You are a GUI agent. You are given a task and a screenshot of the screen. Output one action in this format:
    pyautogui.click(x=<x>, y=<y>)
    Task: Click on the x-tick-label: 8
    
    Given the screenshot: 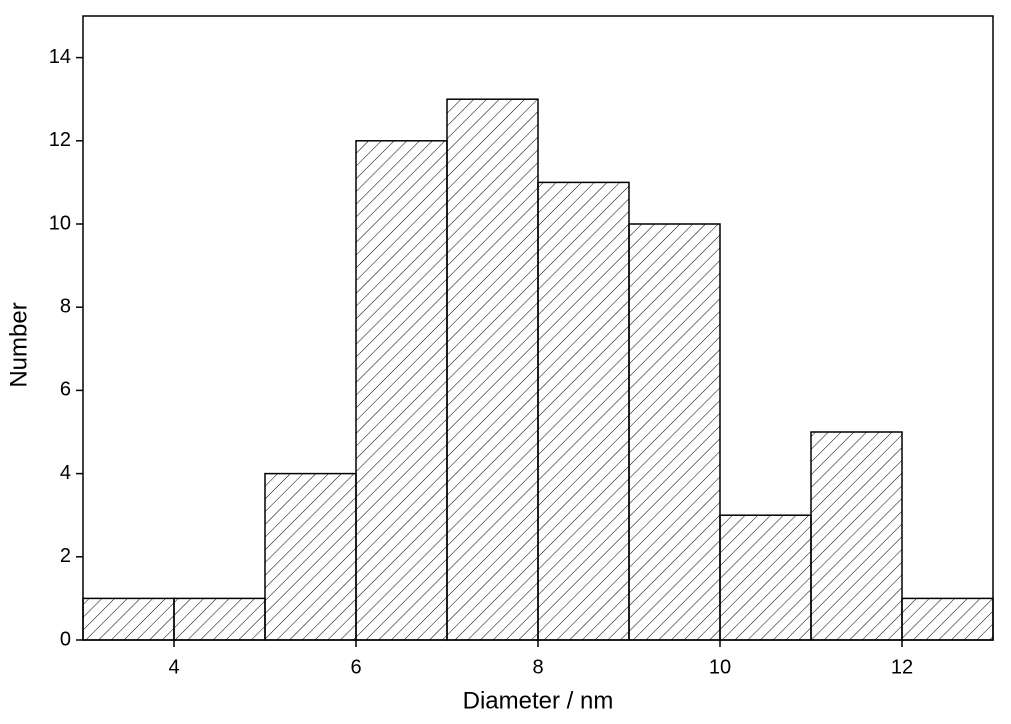 What is the action you would take?
    pyautogui.click(x=537, y=667)
    